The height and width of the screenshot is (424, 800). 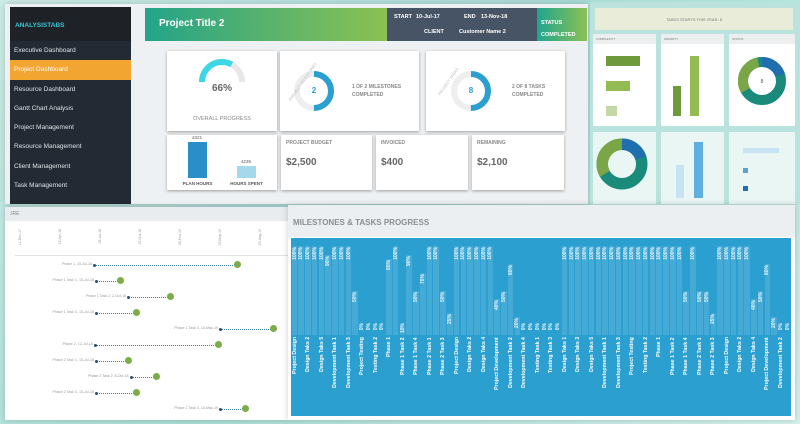 I want to click on sidebar-item-executive-dashboard: Executive Dashboard, so click(x=45, y=50).